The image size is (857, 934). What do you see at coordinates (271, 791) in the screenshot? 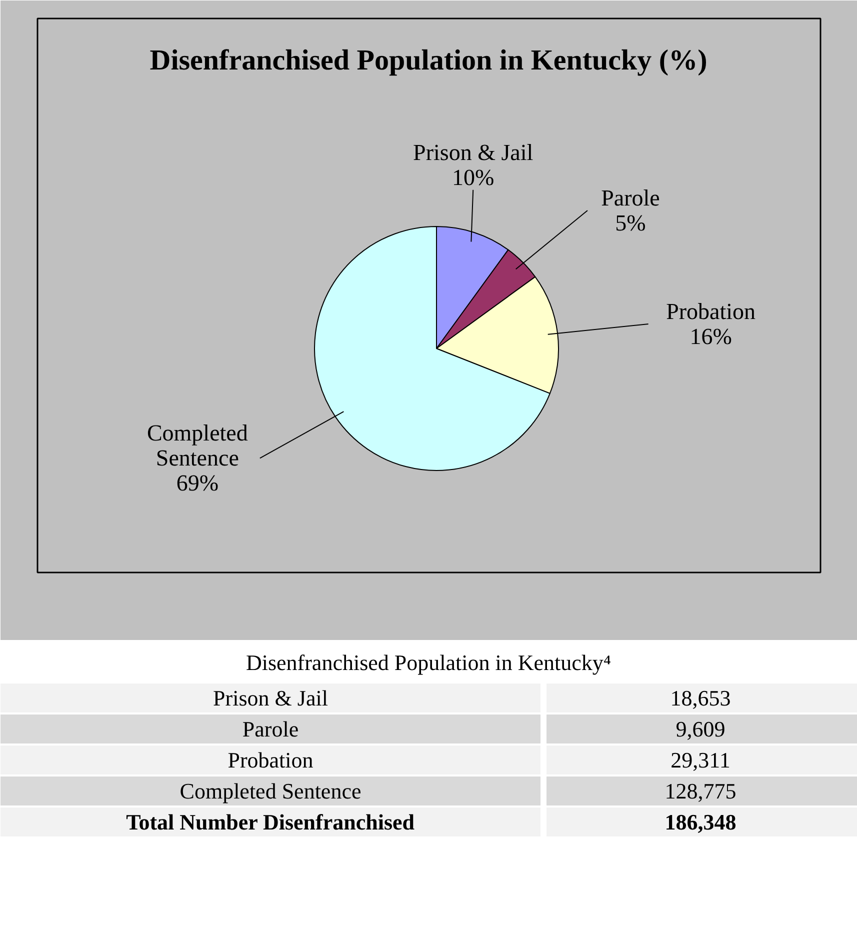
I see `text: Completed Sentence` at bounding box center [271, 791].